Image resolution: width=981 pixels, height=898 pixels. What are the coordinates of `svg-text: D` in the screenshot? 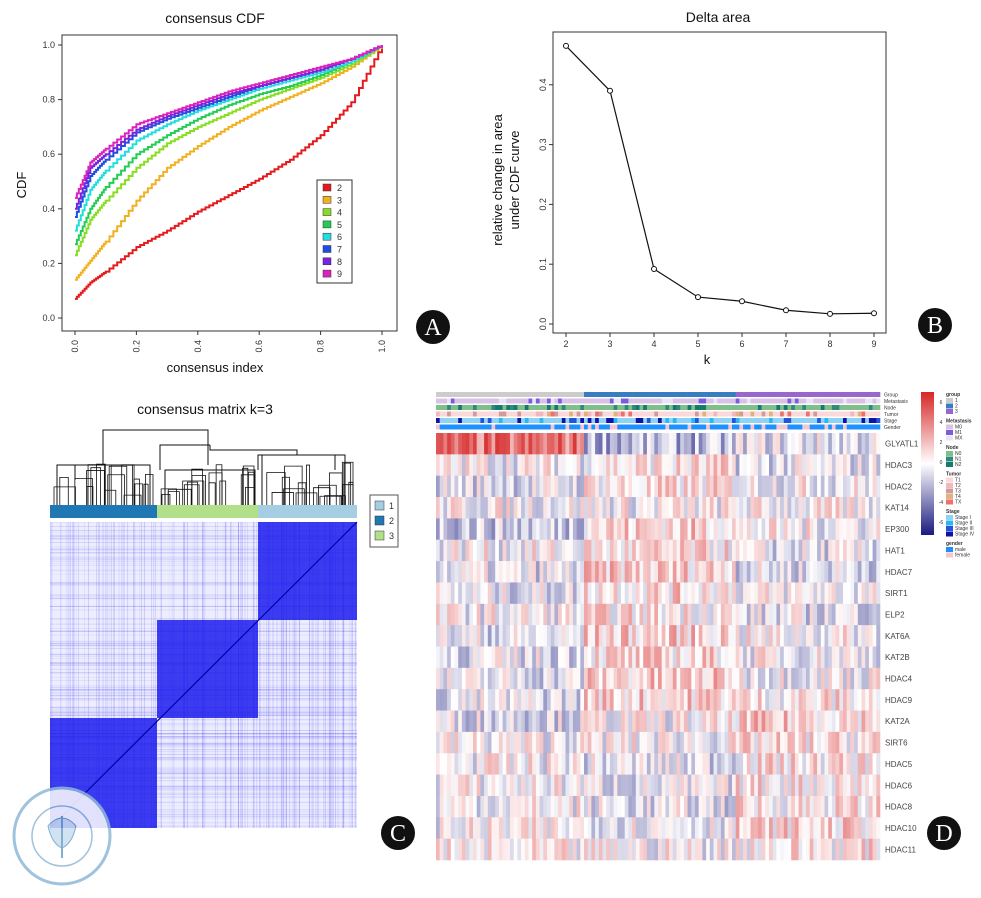 It's located at (943, 834).